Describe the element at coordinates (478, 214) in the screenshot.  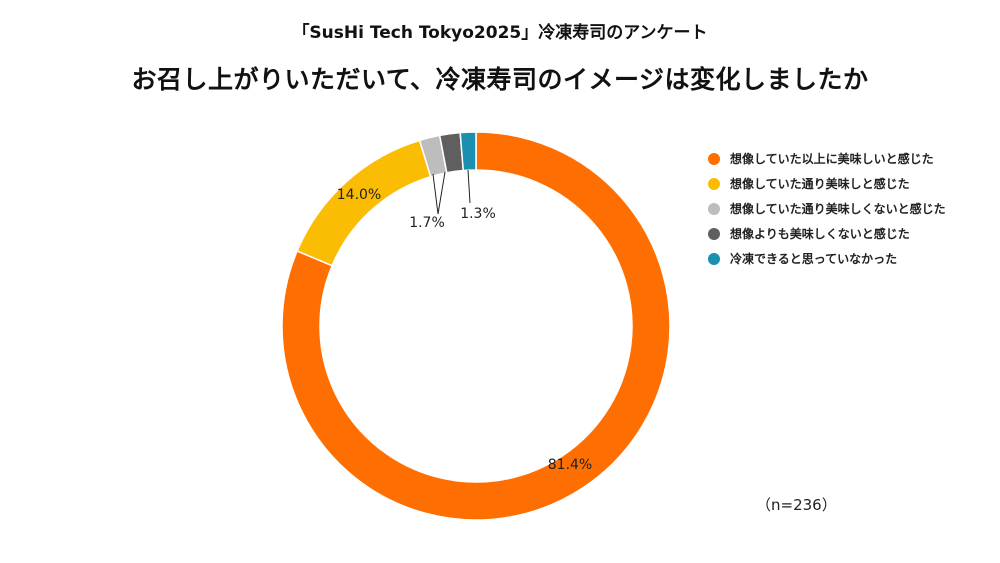
I see `data-label-5: 1.3%` at that location.